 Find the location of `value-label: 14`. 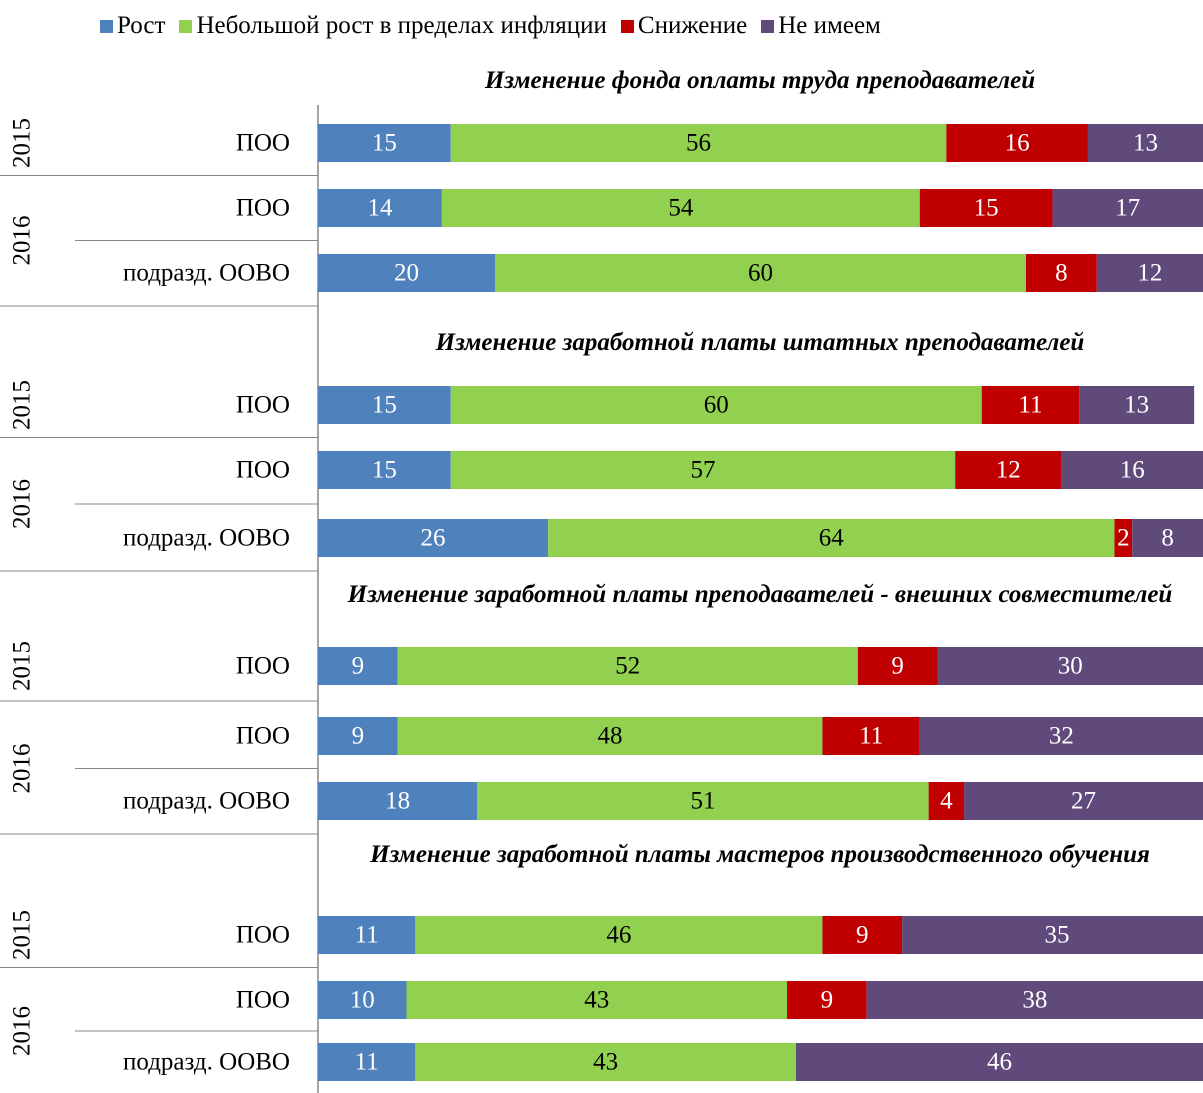

value-label: 14 is located at coordinates (380, 208).